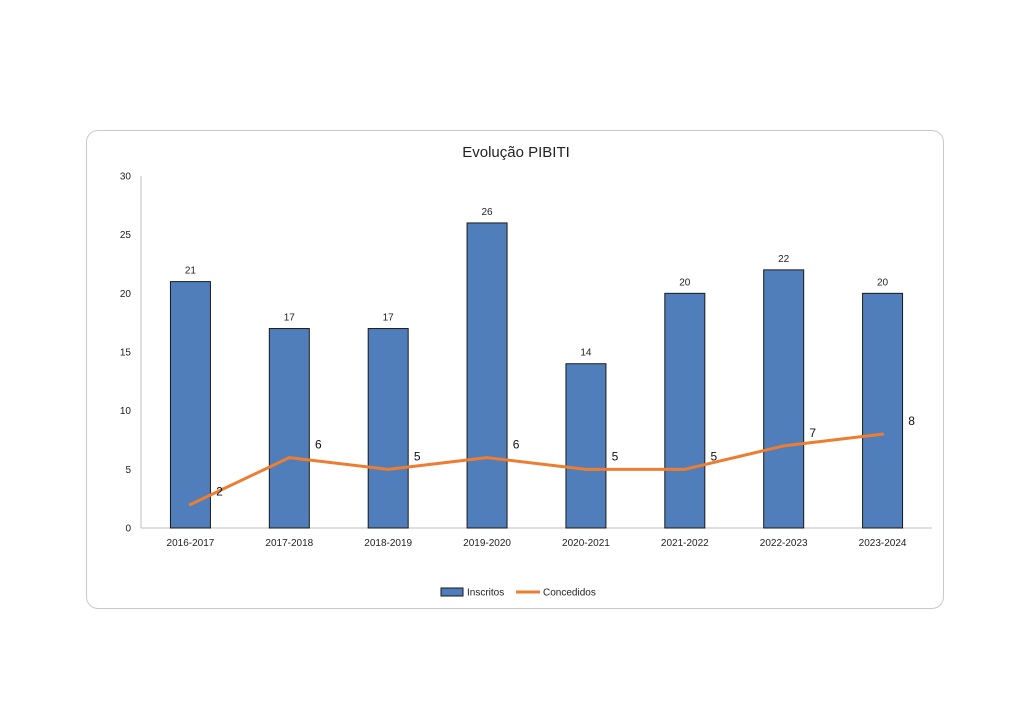  Describe the element at coordinates (126, 353) in the screenshot. I see `y-tick-label: 15` at that location.